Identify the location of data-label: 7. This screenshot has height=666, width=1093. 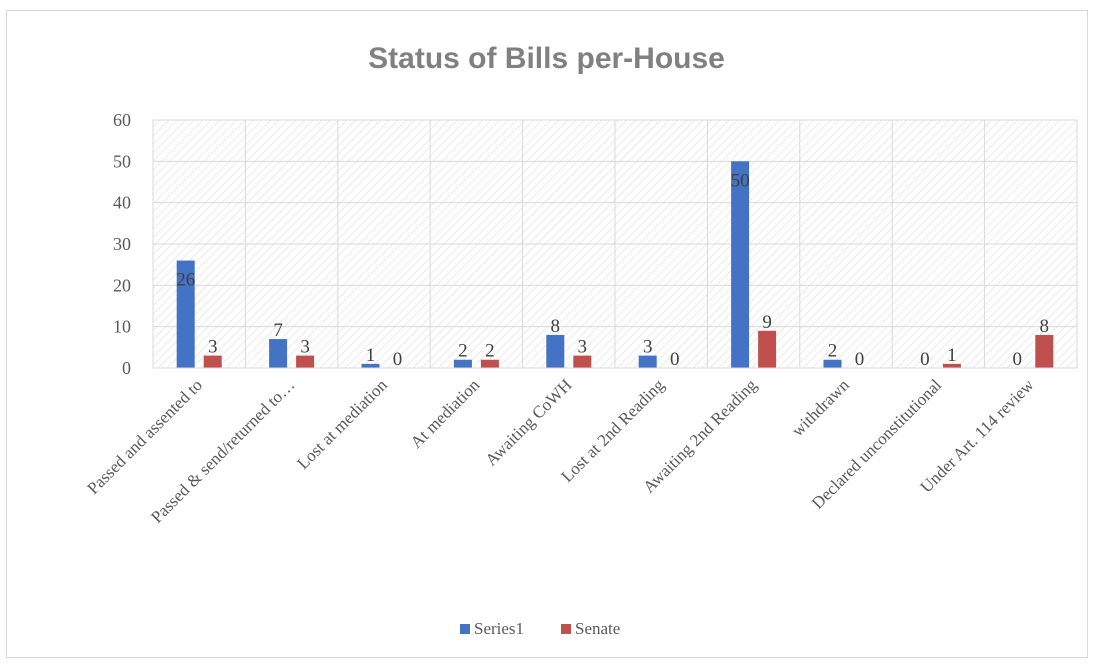
(278, 330).